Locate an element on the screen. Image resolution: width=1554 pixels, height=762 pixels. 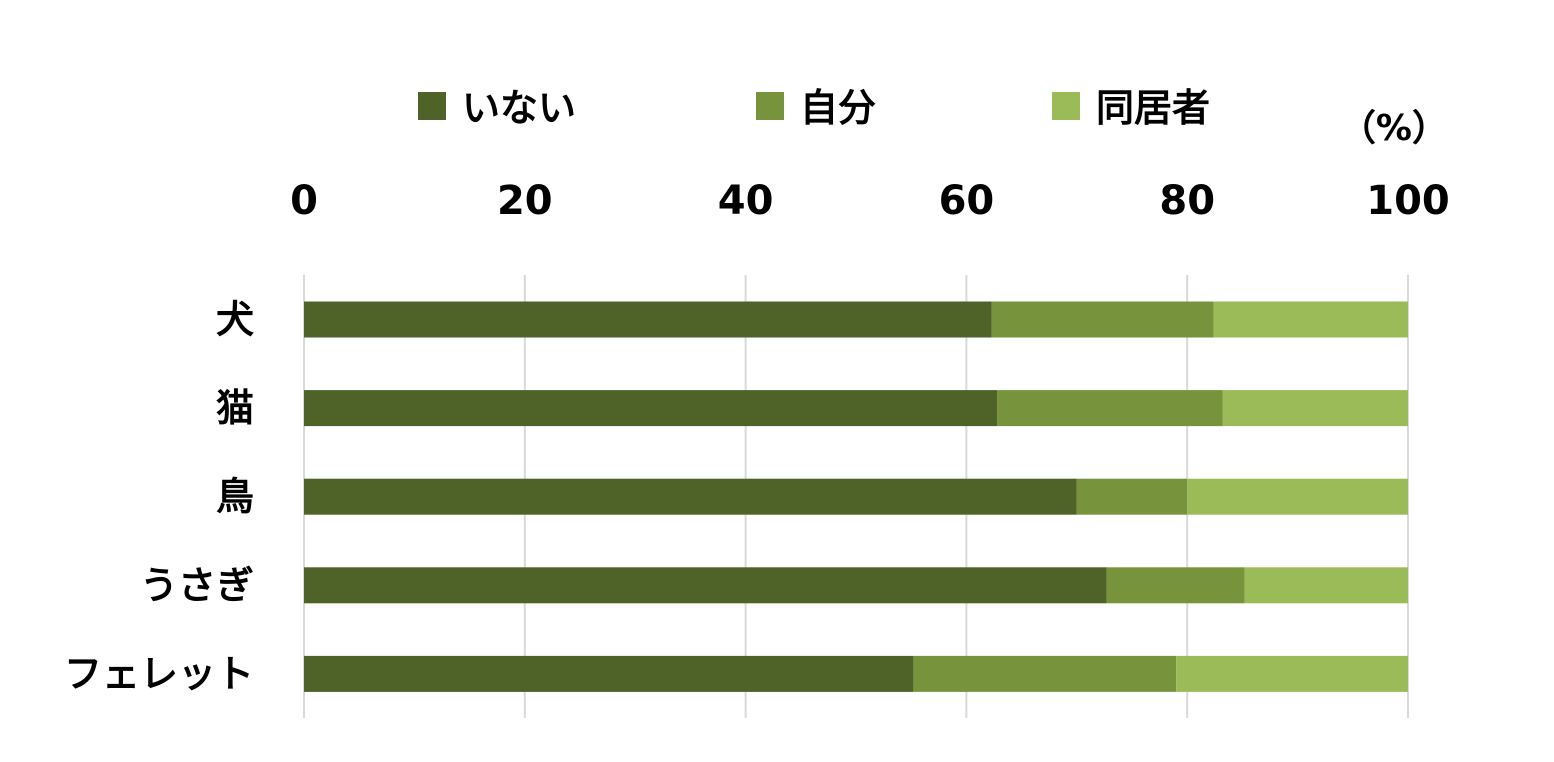
x-axis-tick-labels: 0 20 40 60 80 100 is located at coordinates (870, 201).